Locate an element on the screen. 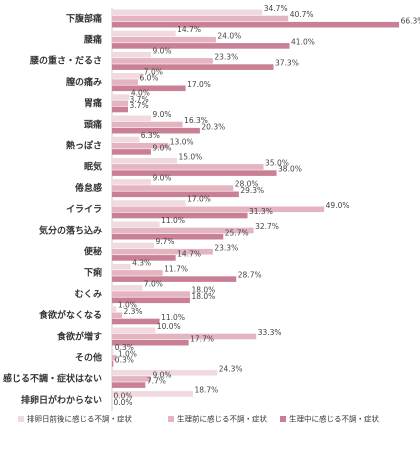  value-label: 31.3% is located at coordinates (261, 211).